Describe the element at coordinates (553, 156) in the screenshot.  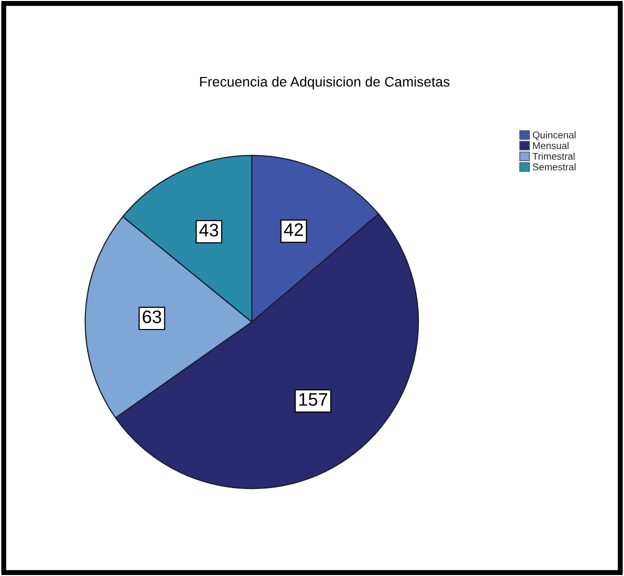
I see `legend-label: Trimestral` at that location.